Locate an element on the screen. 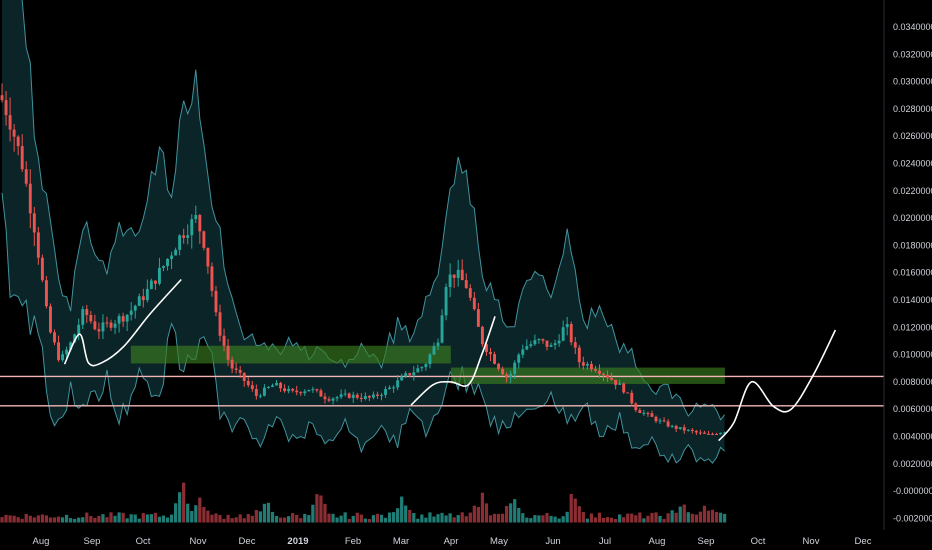 The image size is (932, 550). horizontal-levels is located at coordinates (442, 391).